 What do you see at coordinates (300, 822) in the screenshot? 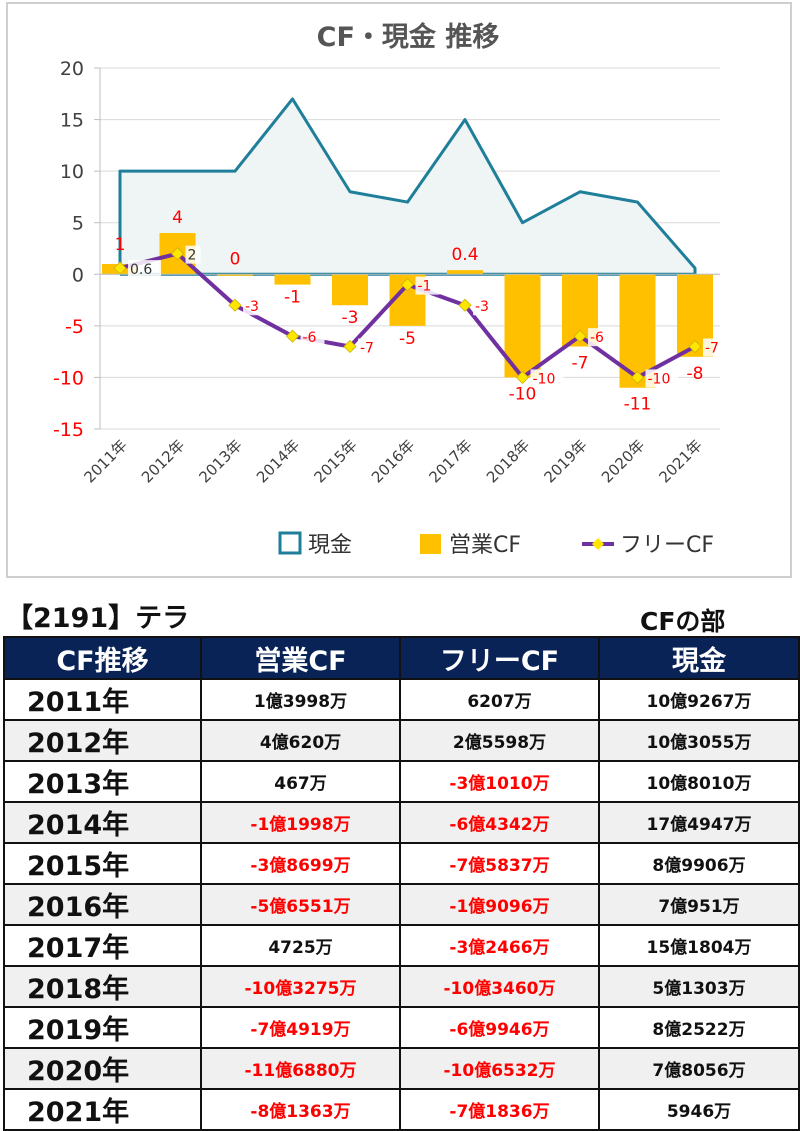
I see `operating-cf-cell: -1億1998万` at bounding box center [300, 822].